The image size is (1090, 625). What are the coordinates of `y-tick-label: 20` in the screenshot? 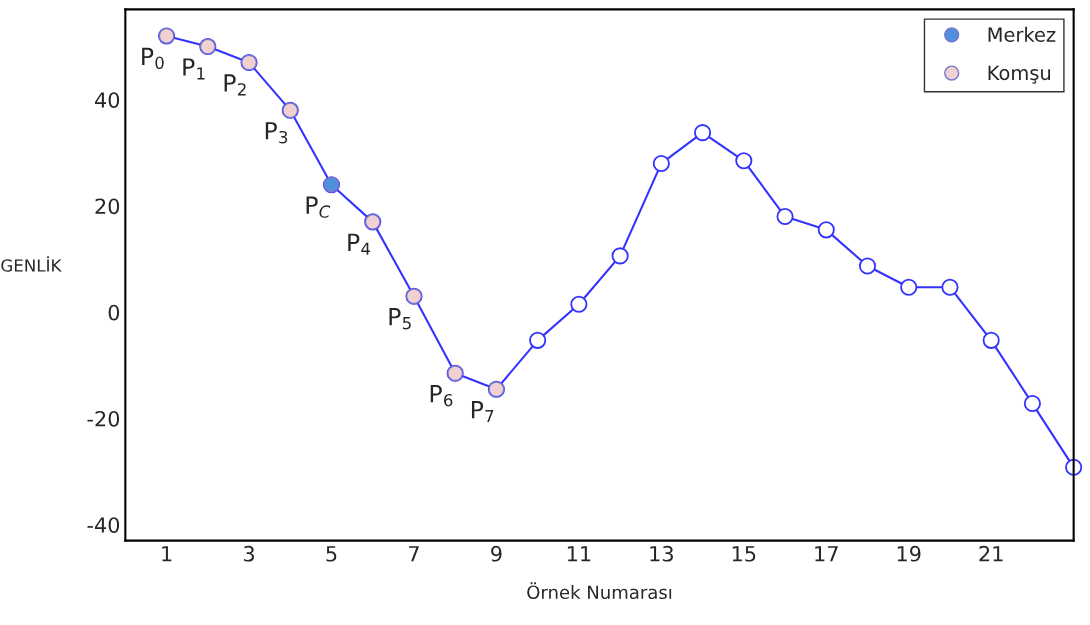 It's located at (107, 206).